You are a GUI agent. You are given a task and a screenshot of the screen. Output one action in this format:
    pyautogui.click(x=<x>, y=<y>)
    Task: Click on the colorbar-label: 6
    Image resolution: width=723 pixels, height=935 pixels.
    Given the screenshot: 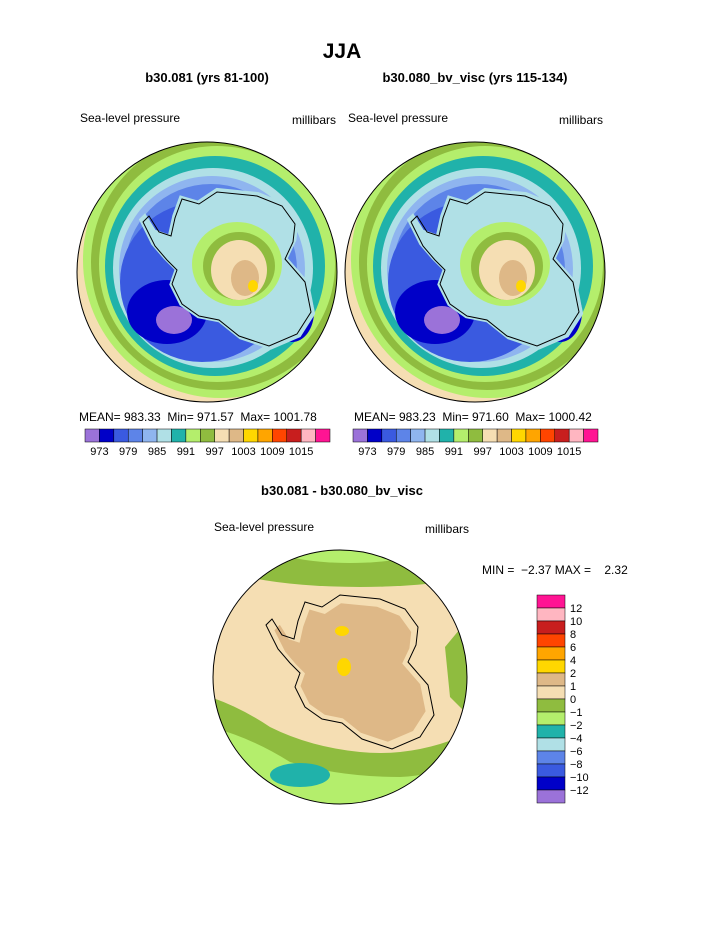 What is the action you would take?
    pyautogui.click(x=573, y=648)
    